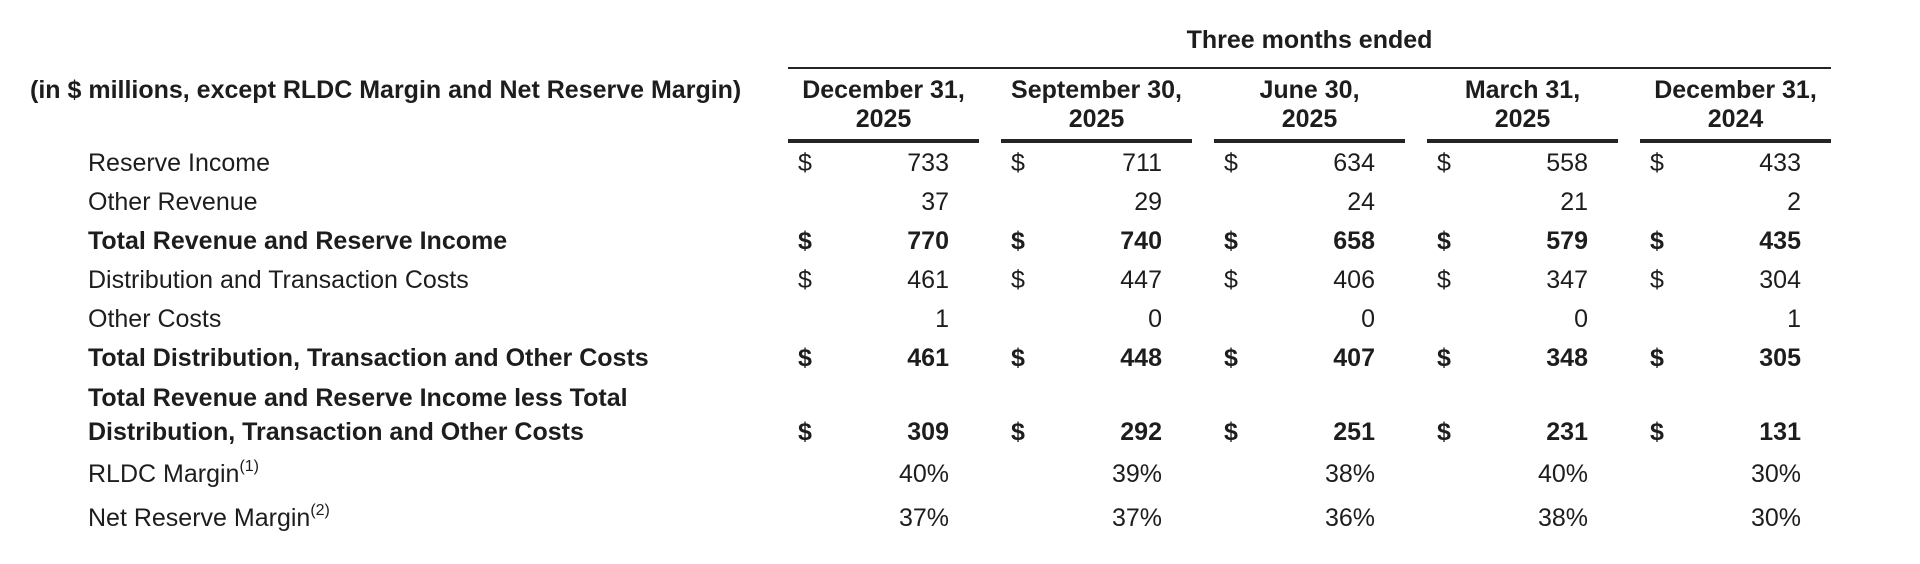  What do you see at coordinates (1141, 279) in the screenshot?
I see `cell-value: 447` at bounding box center [1141, 279].